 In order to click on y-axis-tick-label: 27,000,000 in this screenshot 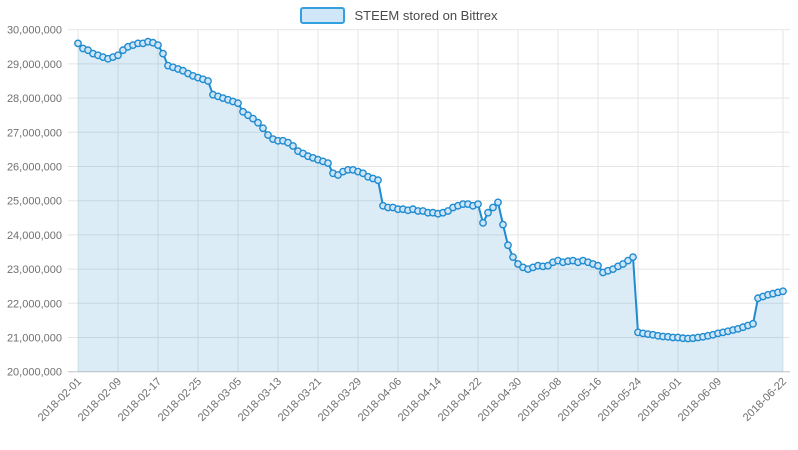, I will do `click(34, 133)`.